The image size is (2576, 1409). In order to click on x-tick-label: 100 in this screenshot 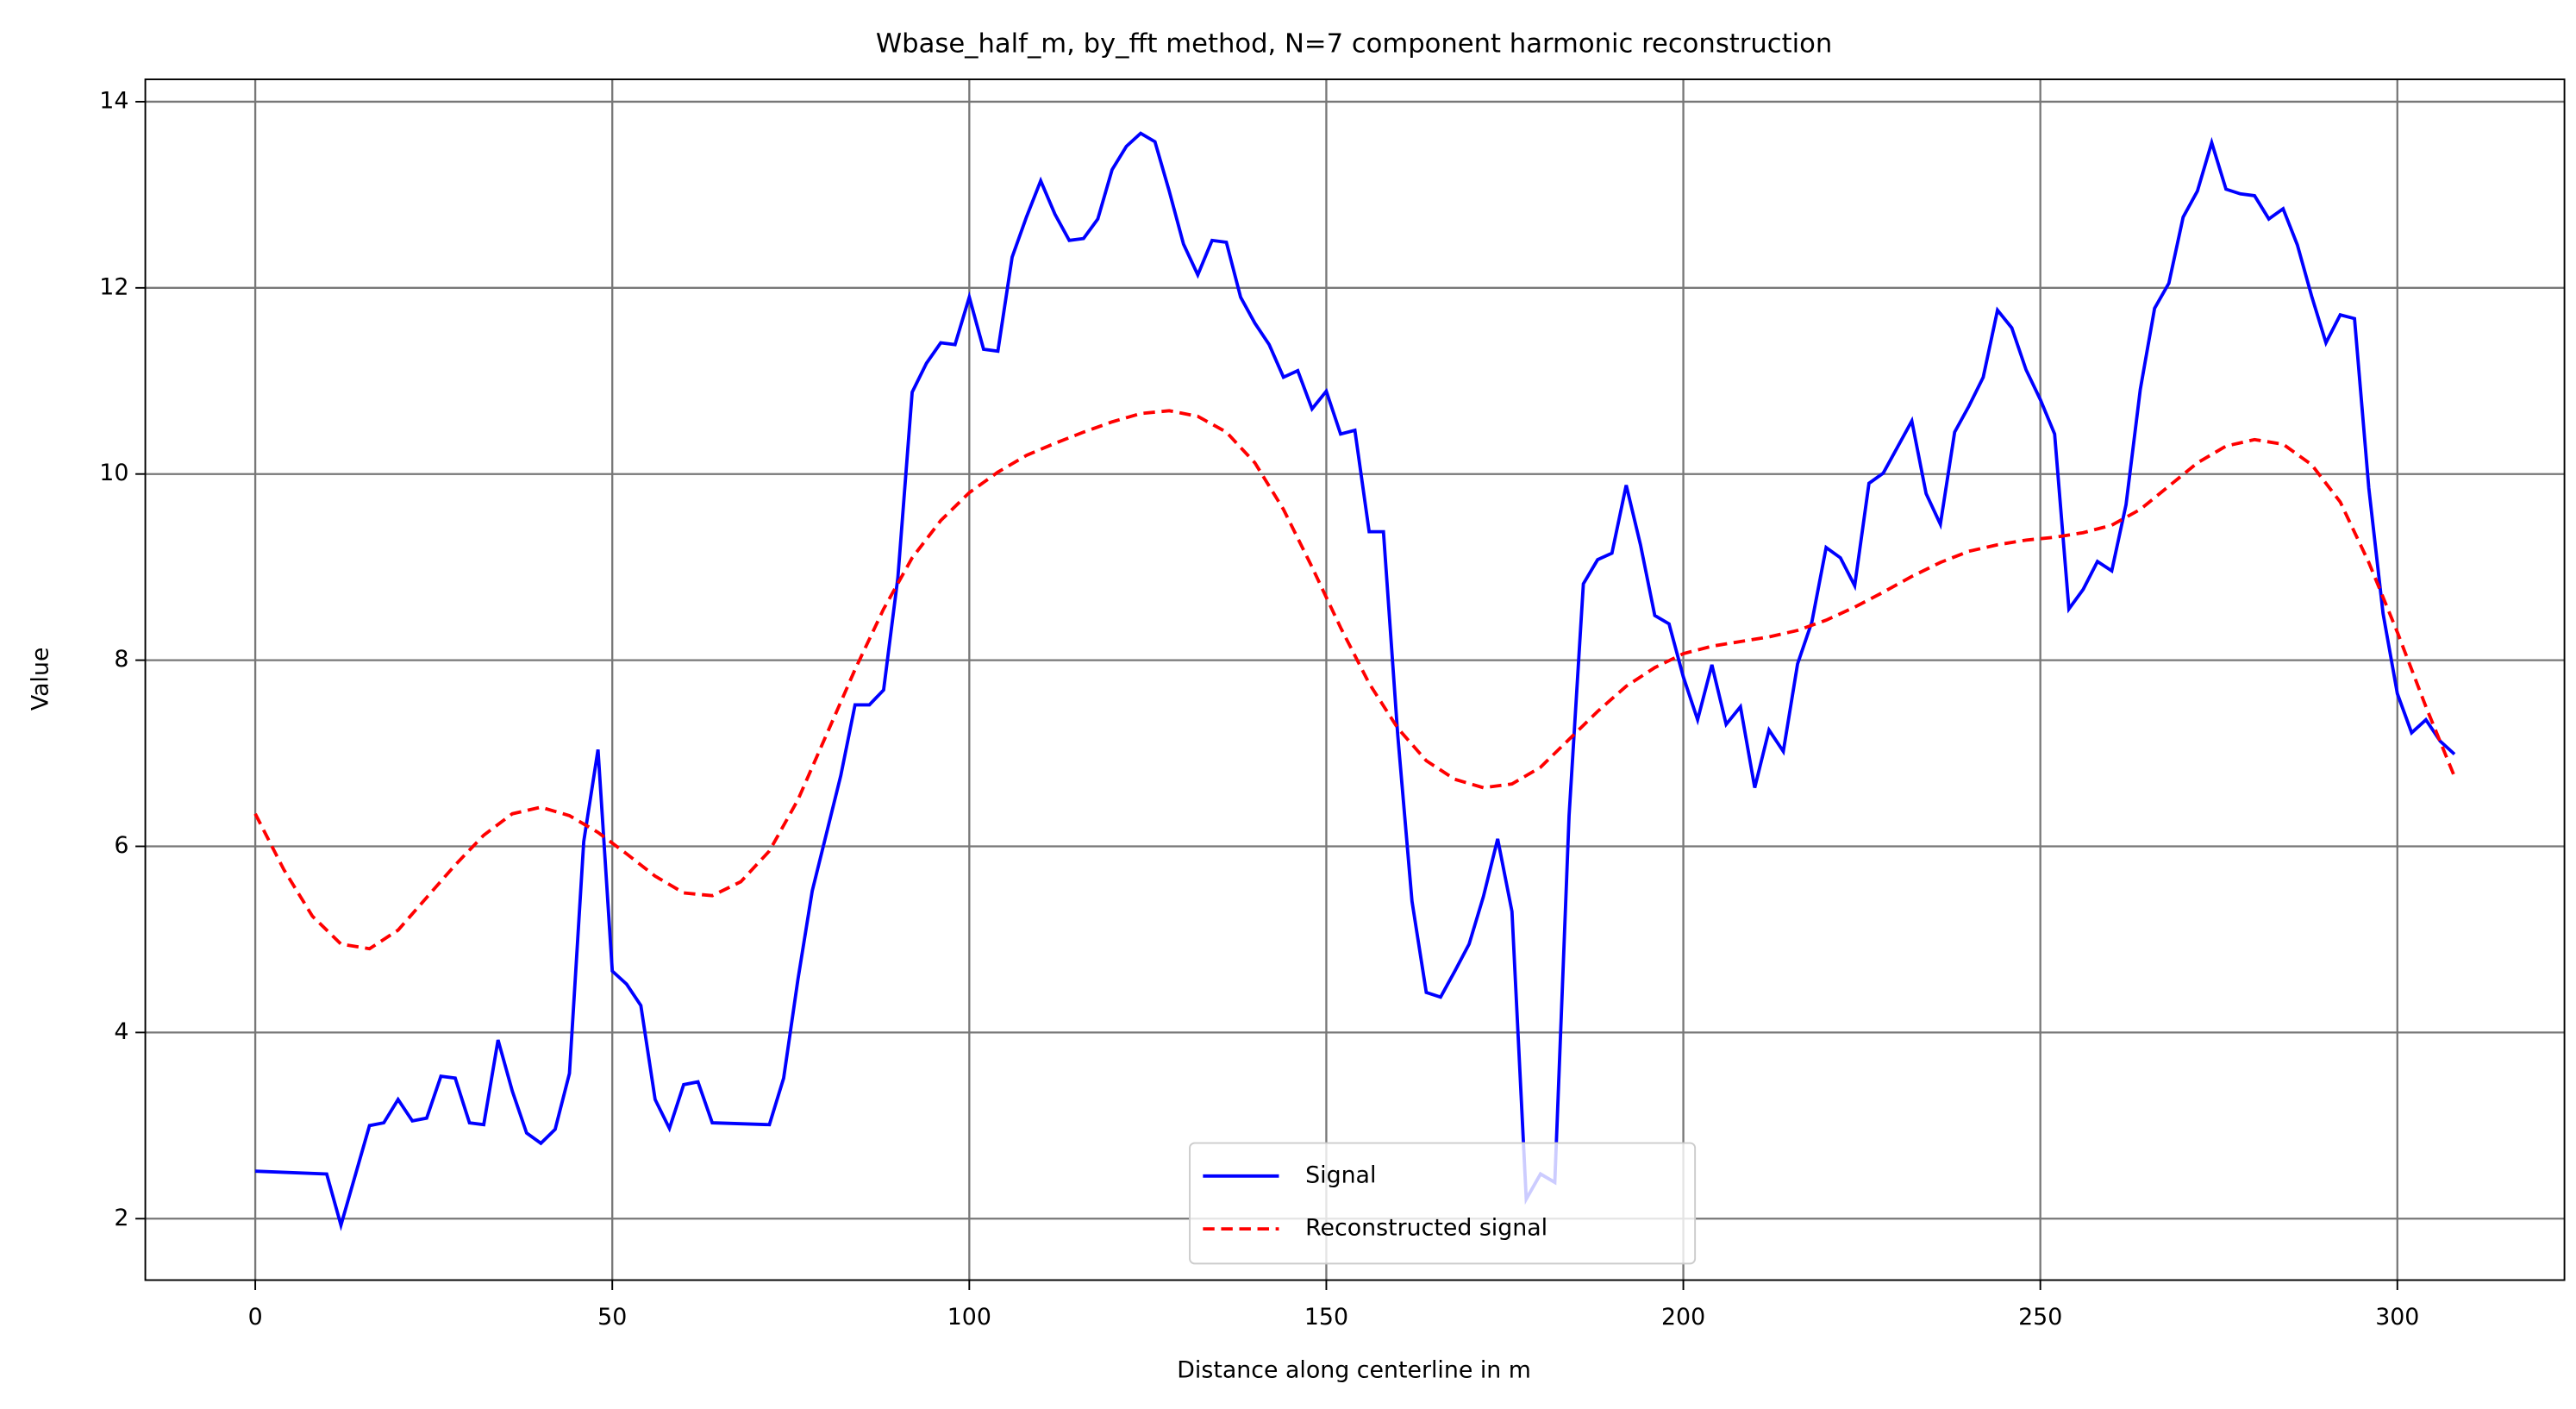, I will do `click(969, 1317)`.